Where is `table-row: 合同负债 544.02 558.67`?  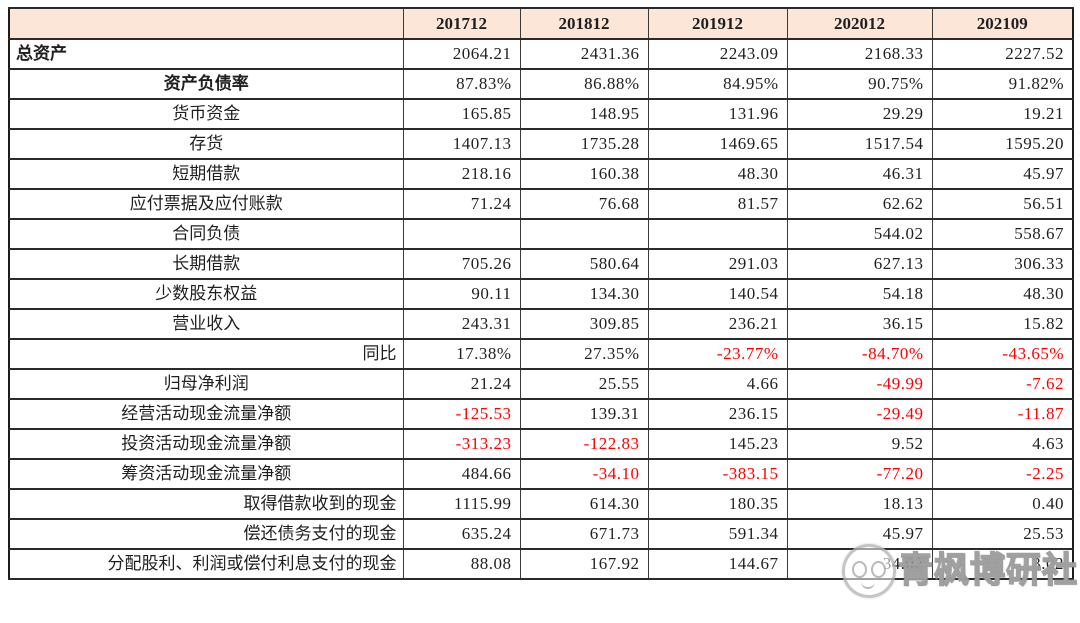
table-row: 合同负债 544.02 558.67 is located at coordinates (541, 234).